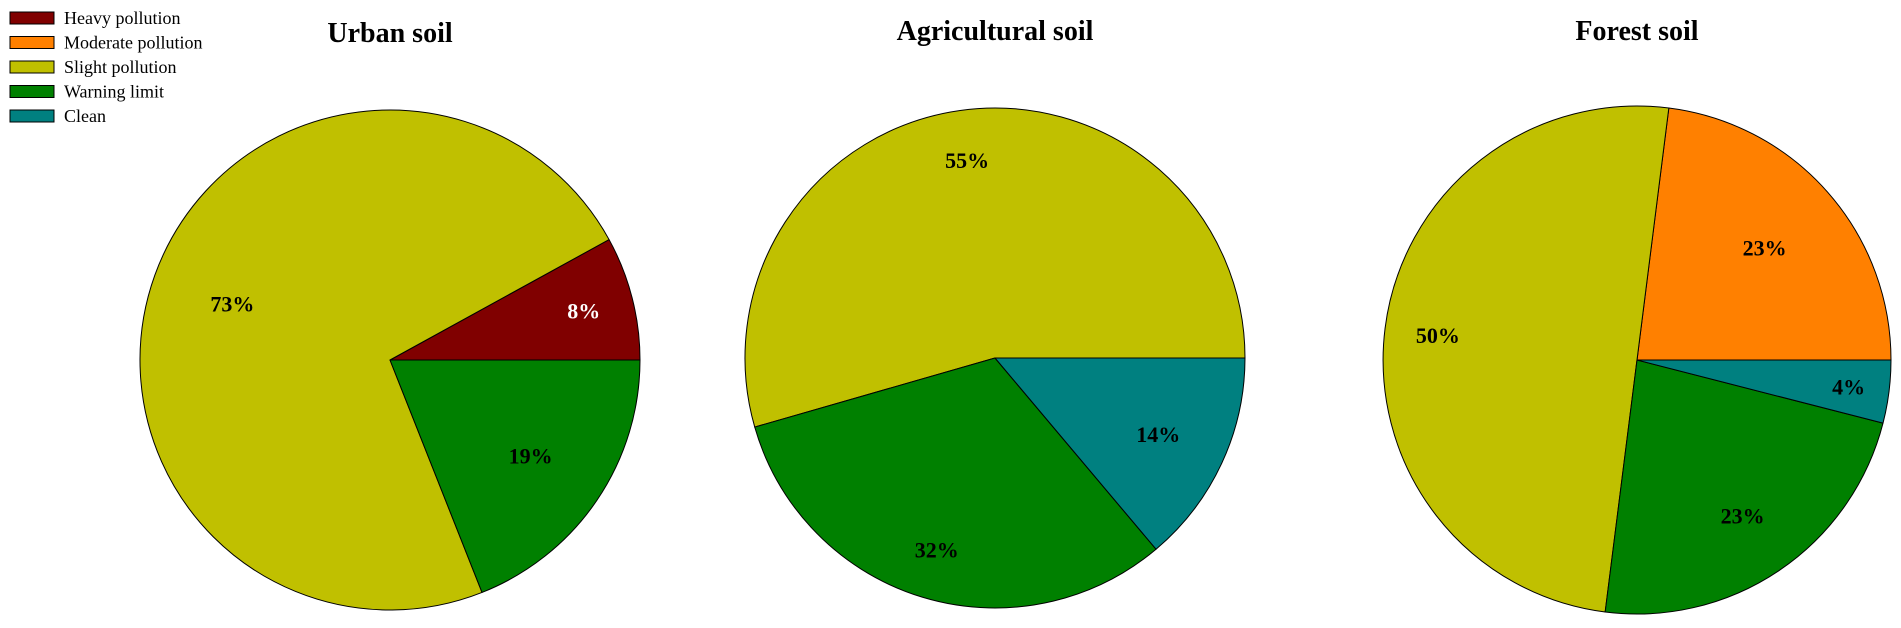 This screenshot has height=628, width=1901. What do you see at coordinates (1765, 247) in the screenshot?
I see `slice-label-moderate-pollution: 23%` at bounding box center [1765, 247].